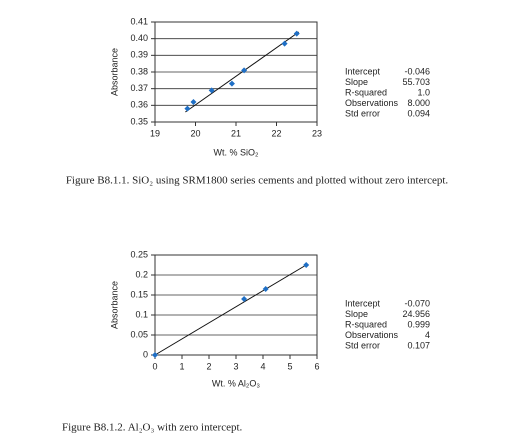 Image resolution: width=514 pixels, height=442 pixels. I want to click on x-tick-label: 20, so click(195, 133).